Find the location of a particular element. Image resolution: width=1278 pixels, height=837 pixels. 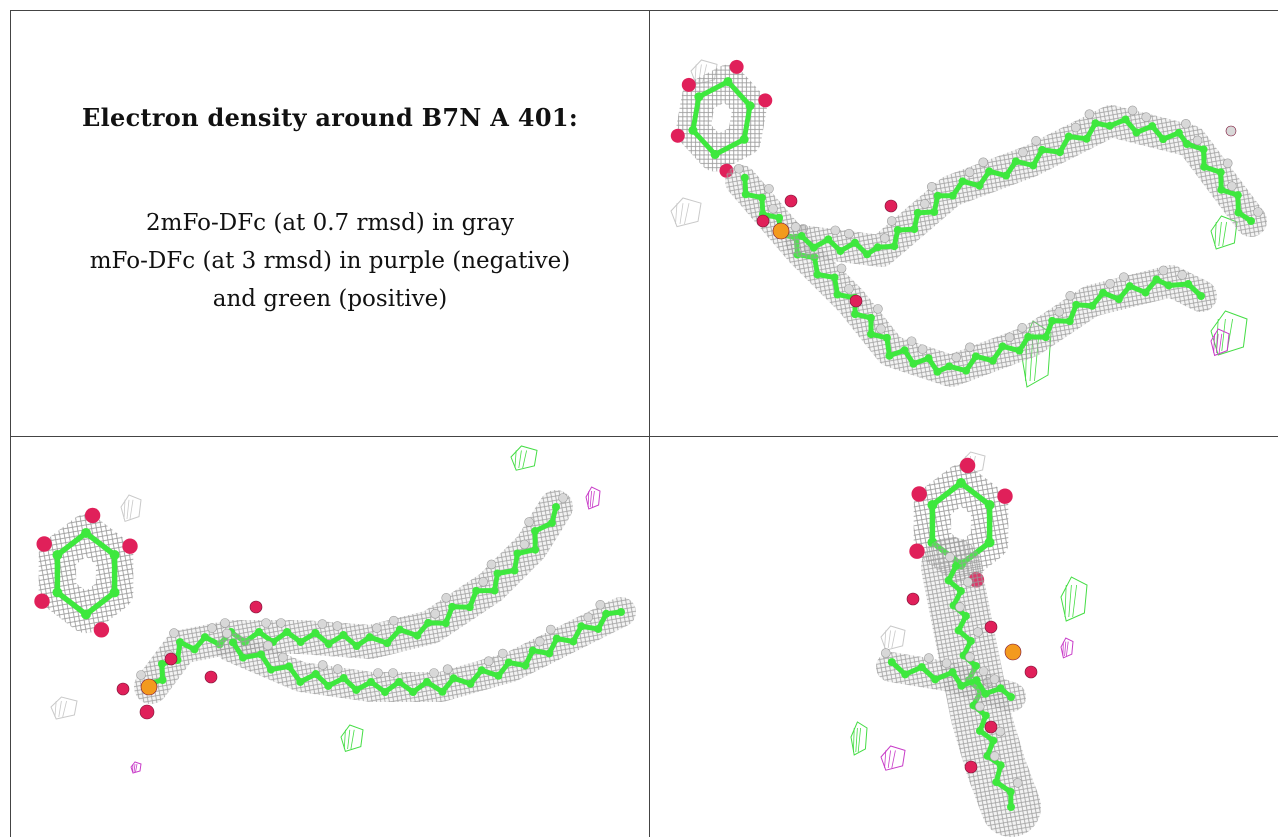

caption-title: Electron density around B7N A 401: is located at coordinates (329, 117).